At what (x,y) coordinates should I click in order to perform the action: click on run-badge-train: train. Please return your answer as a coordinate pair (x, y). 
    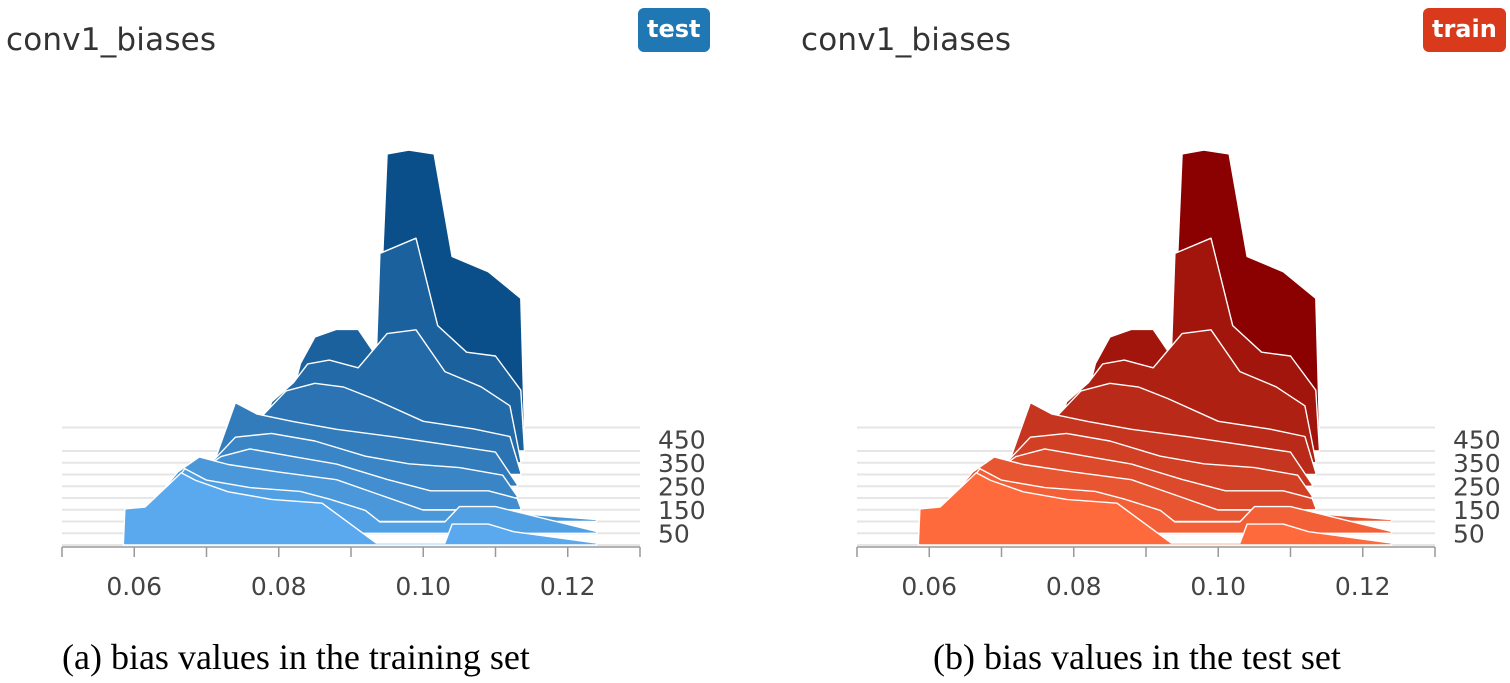
    Looking at the image, I should click on (1464, 30).